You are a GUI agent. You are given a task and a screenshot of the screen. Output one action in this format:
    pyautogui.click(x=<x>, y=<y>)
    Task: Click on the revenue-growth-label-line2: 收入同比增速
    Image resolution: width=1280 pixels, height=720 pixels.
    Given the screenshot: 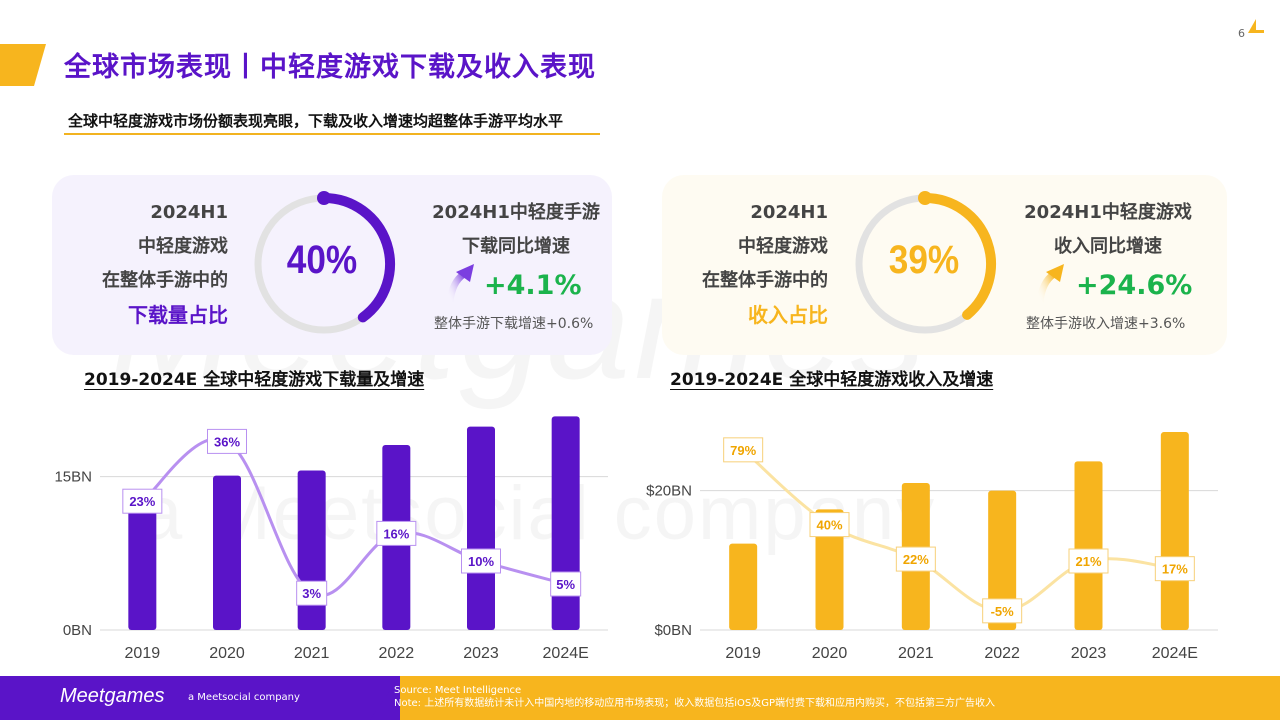 What is the action you would take?
    pyautogui.click(x=1108, y=246)
    